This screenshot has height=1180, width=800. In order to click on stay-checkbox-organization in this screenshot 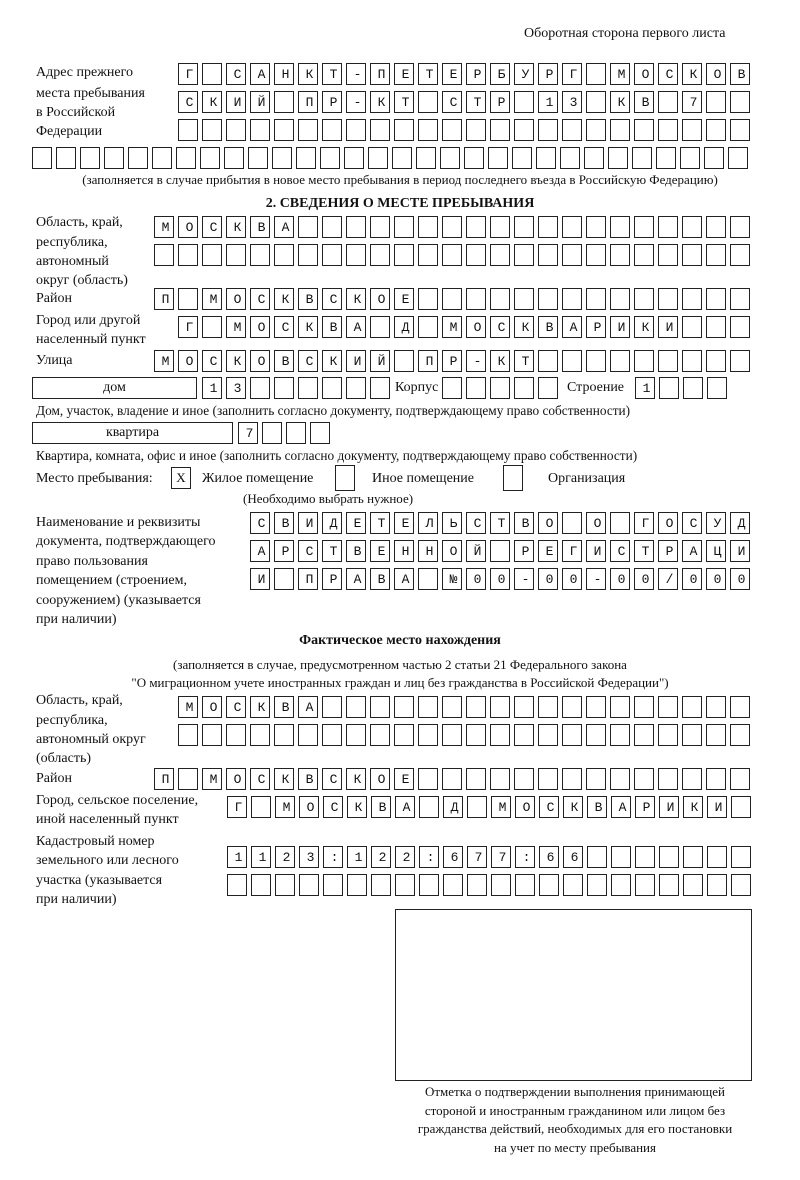, I will do `click(513, 478)`.